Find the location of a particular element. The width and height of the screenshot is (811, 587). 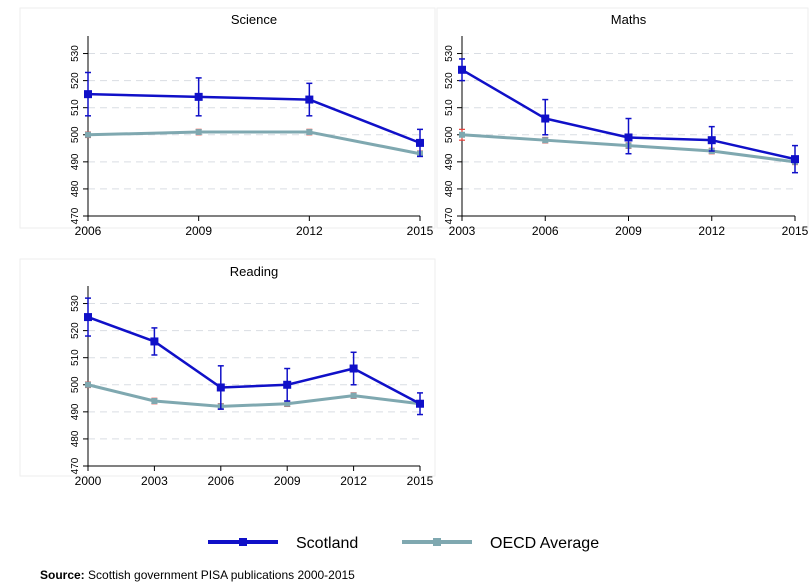

science-y-tick-label: 520 is located at coordinates (75, 80).